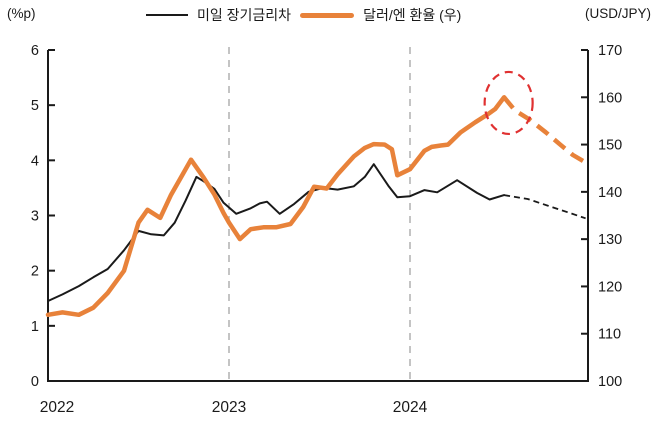  Describe the element at coordinates (544, 207) in the screenshot. I see `rate-diff-line-forecast-dashed` at that location.